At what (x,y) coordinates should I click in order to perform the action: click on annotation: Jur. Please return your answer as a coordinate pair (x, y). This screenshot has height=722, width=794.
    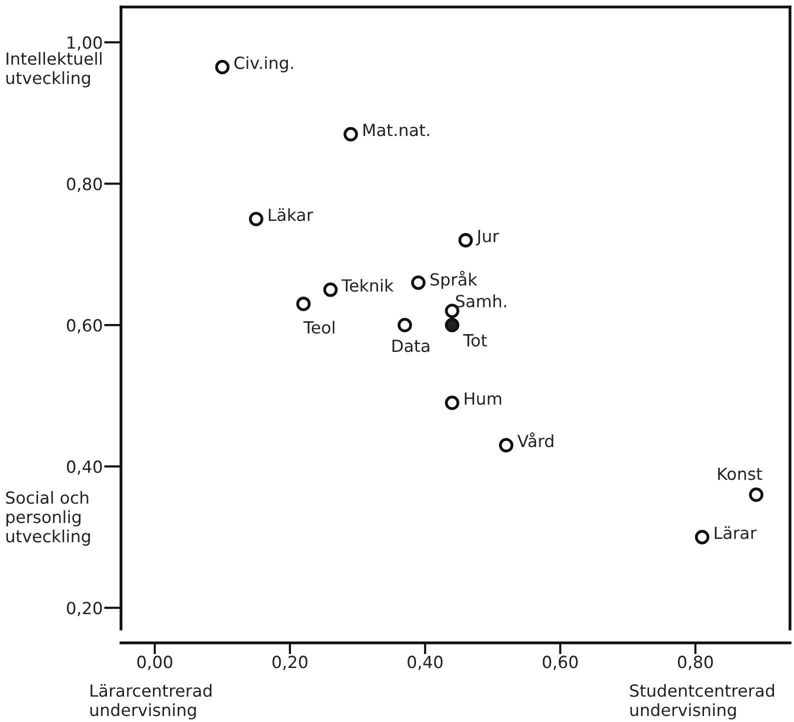
    Looking at the image, I should click on (488, 238).